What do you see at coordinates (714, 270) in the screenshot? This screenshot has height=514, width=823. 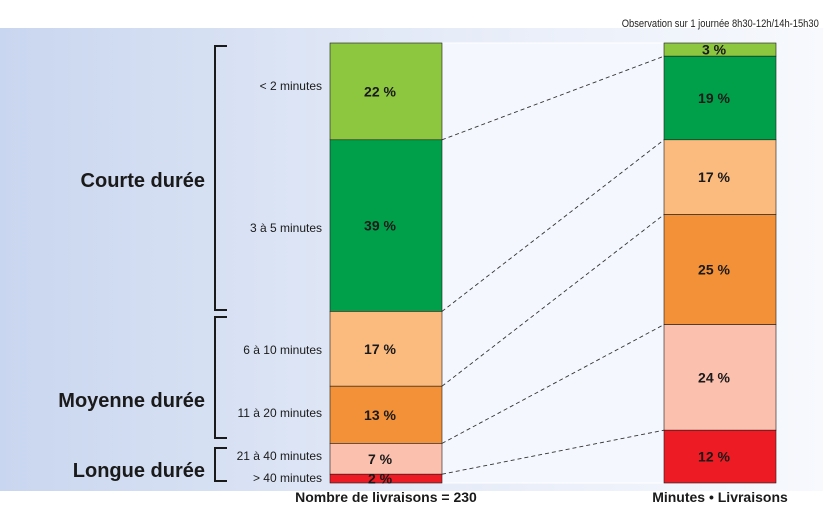 I see `bar-value-label: 25 %` at bounding box center [714, 270].